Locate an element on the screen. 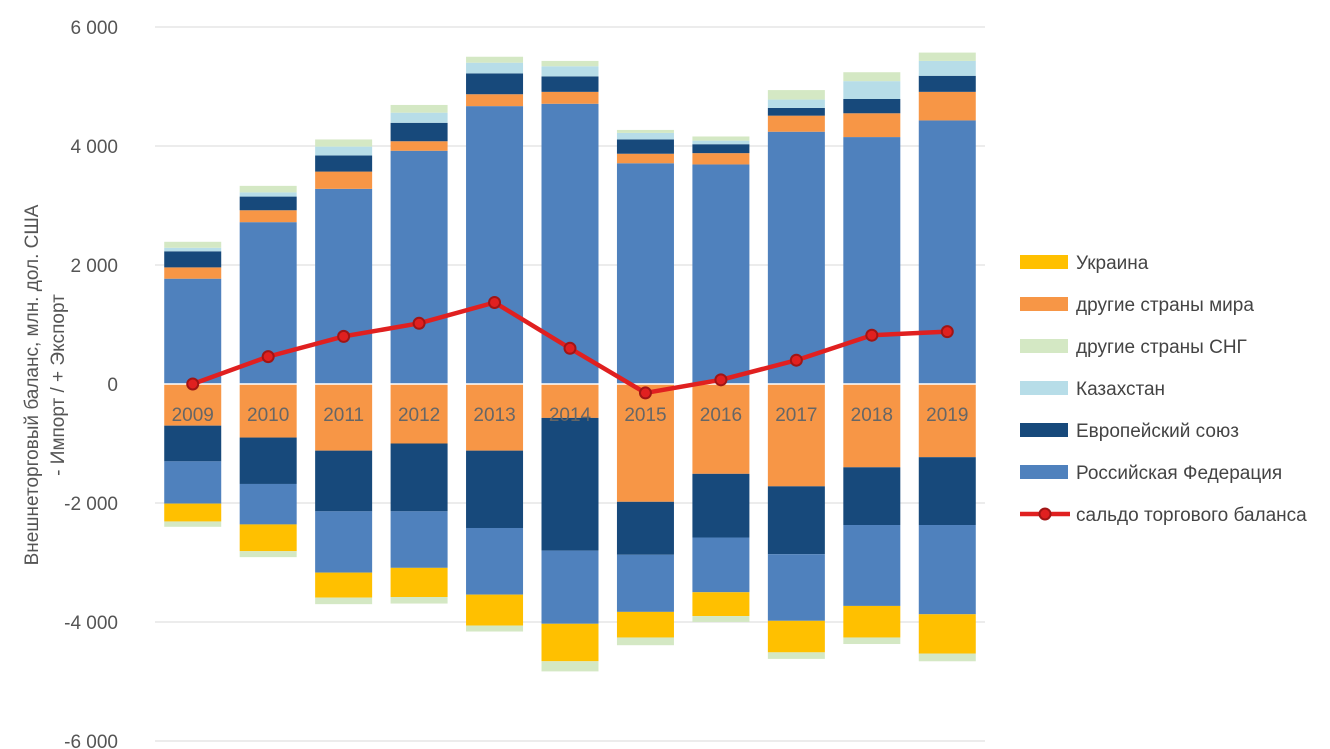  y-axis-label-2: - Импорт / + Экспорт is located at coordinates (58, 385).